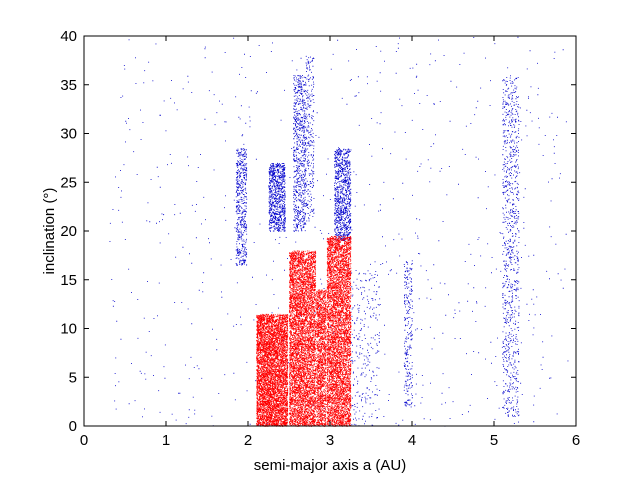 Image resolution: width=639 pixels, height=479 pixels. I want to click on y-tick-label: 25, so click(68, 182).